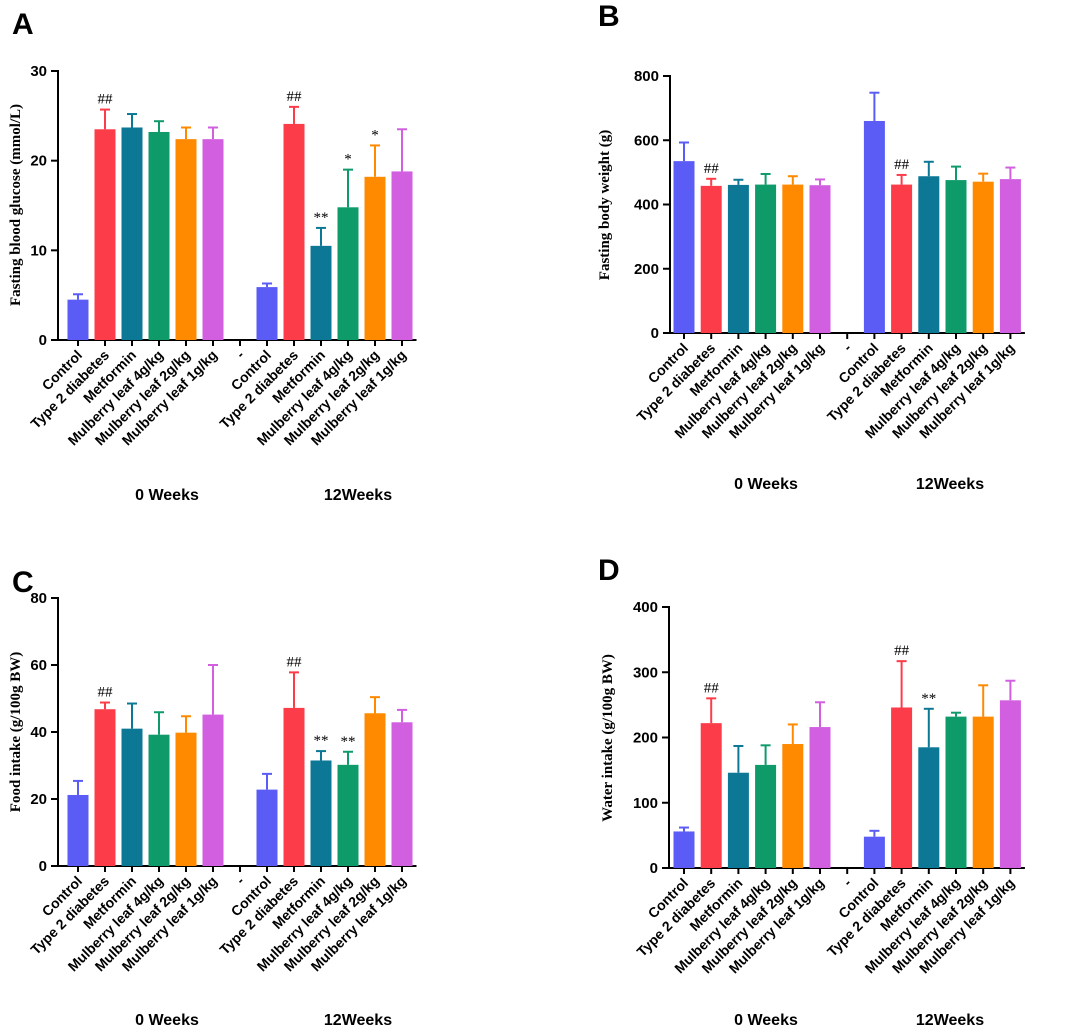 Image resolution: width=1072 pixels, height=1030 pixels. What do you see at coordinates (16, 205) in the screenshot?
I see `y-axis-label: Fasting blood glucose (mmol/L)` at bounding box center [16, 205].